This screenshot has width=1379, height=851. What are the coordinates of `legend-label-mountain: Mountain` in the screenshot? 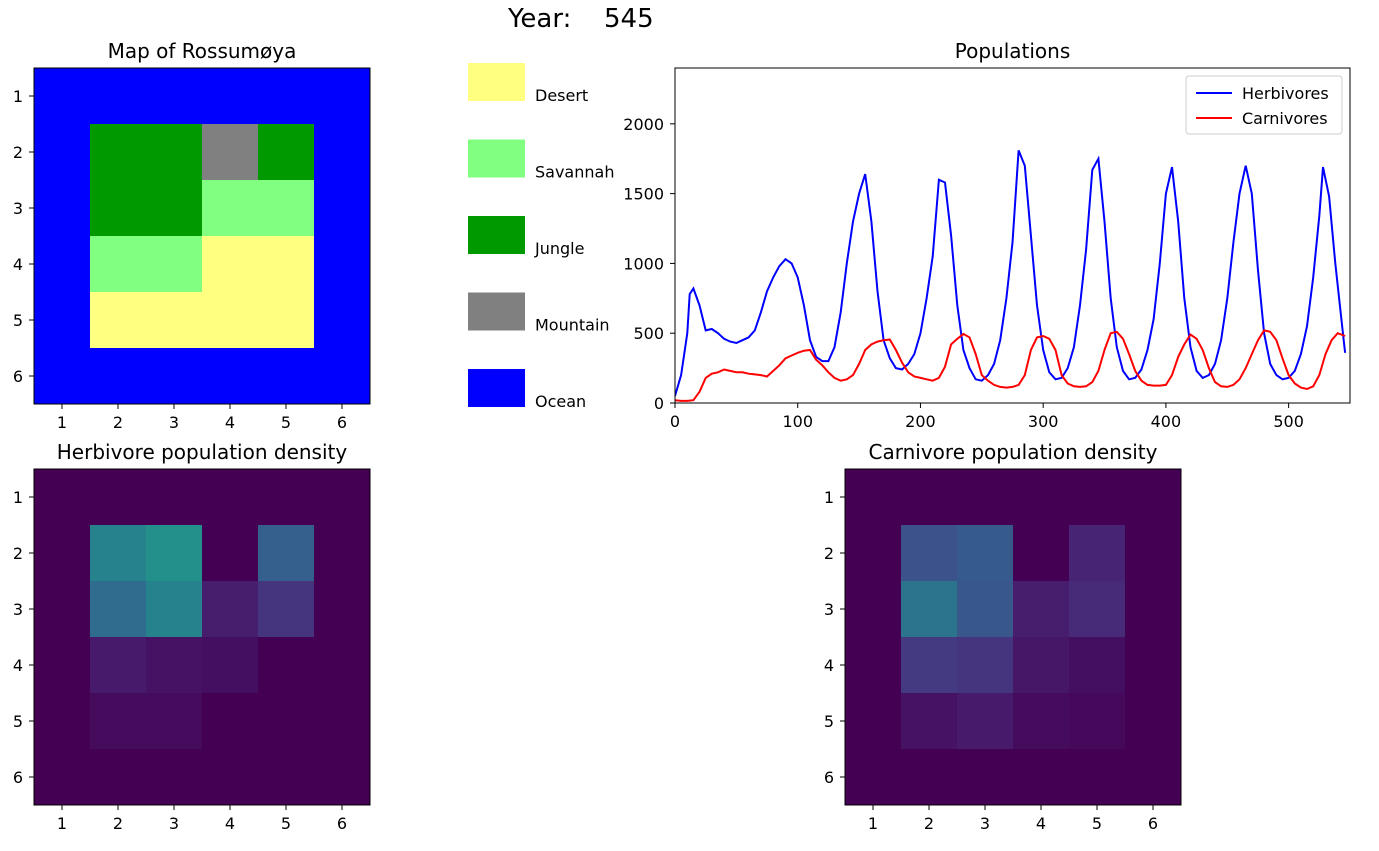 It's located at (572, 325).